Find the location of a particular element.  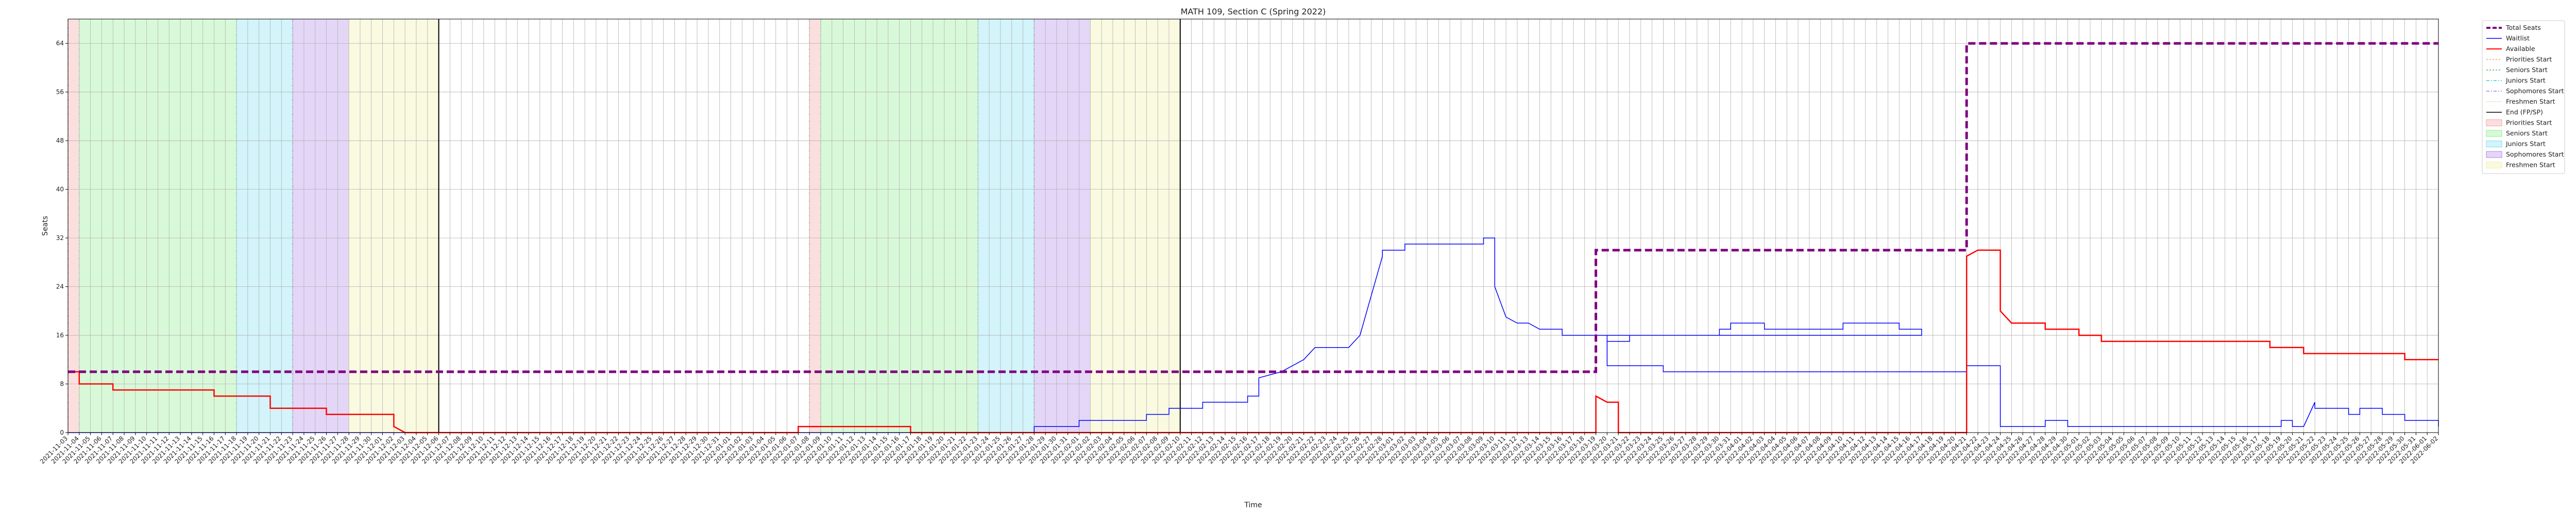

legend-label: Waitlist is located at coordinates (2518, 38).